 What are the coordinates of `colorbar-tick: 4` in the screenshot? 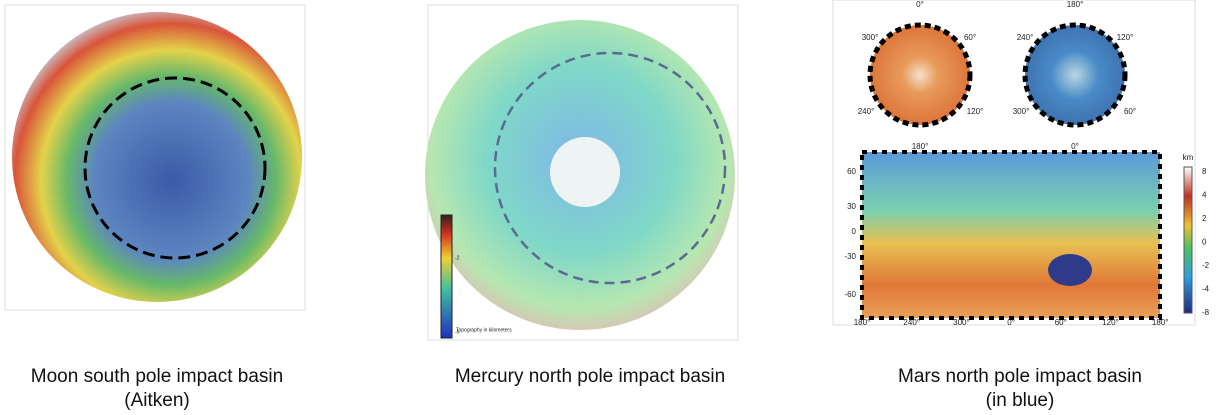 It's located at (1204, 195).